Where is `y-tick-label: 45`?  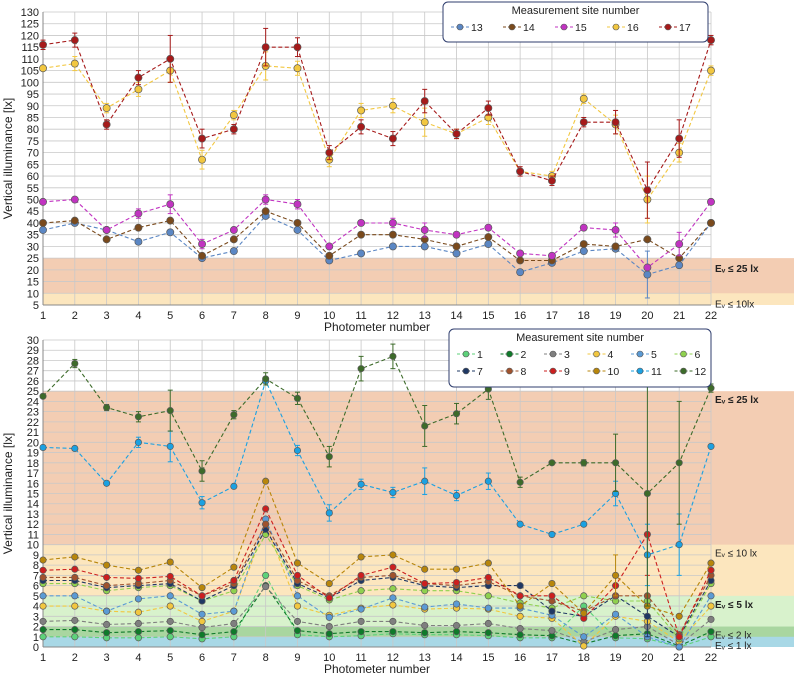
y-tick-label: 45 is located at coordinates (33, 212).